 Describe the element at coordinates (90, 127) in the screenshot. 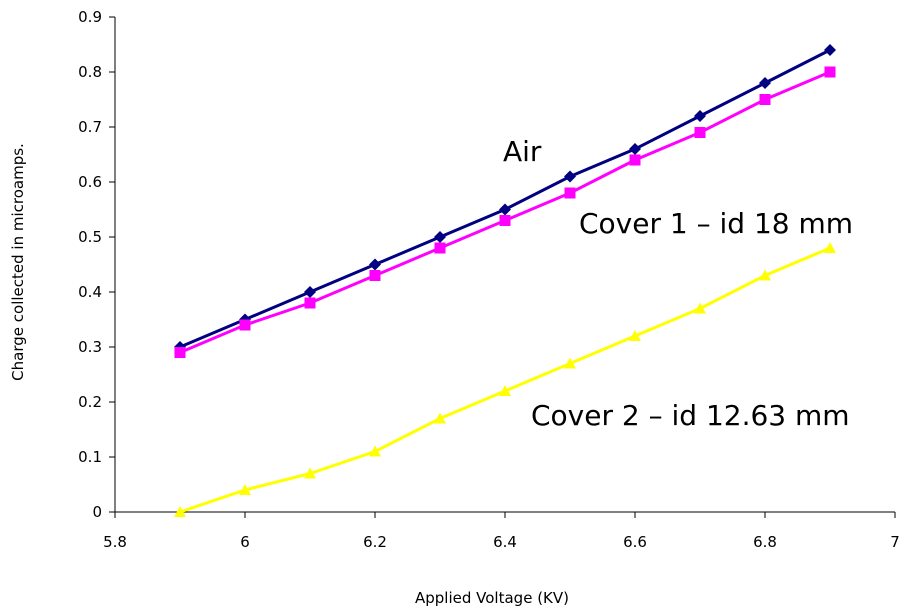

I see `y-tick-label: 0.7` at that location.